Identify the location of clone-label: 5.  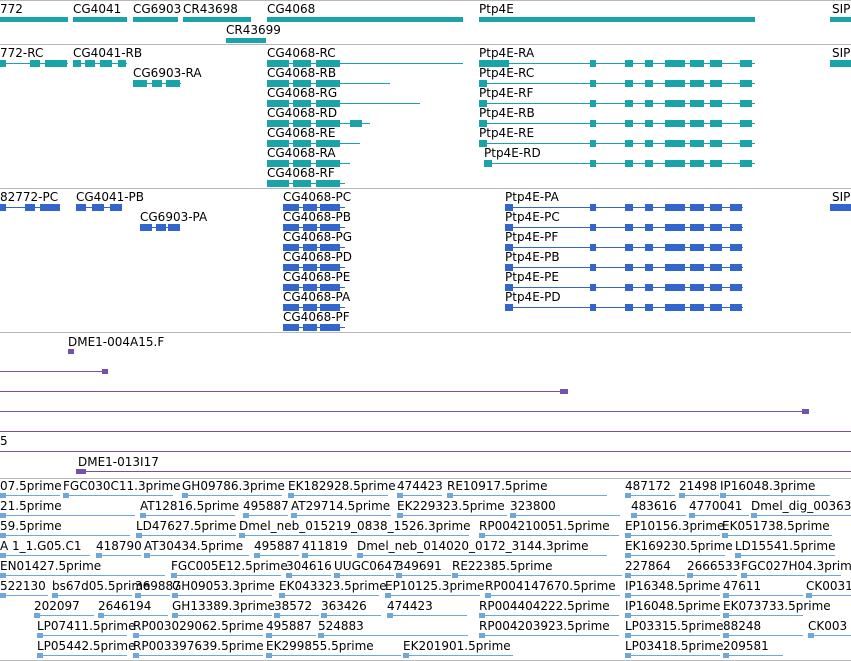
(4, 441).